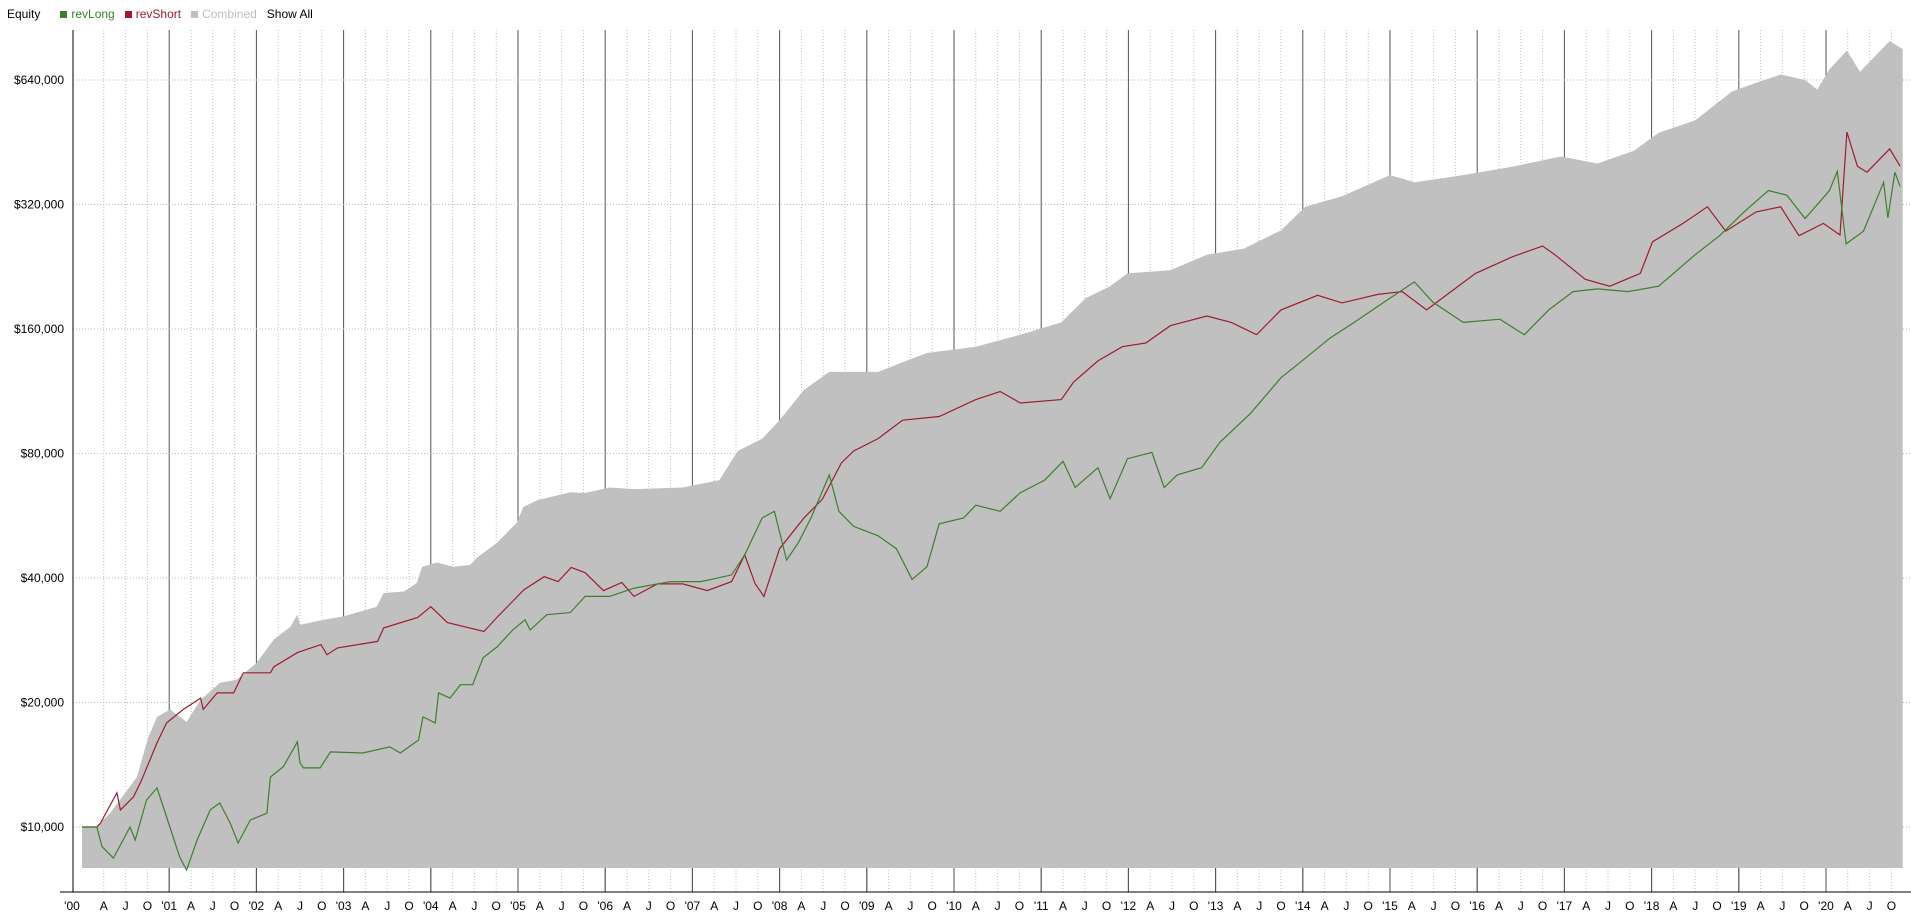 This screenshot has height=917, width=1911. I want to click on y-tick-label: $640,000, so click(39, 80).